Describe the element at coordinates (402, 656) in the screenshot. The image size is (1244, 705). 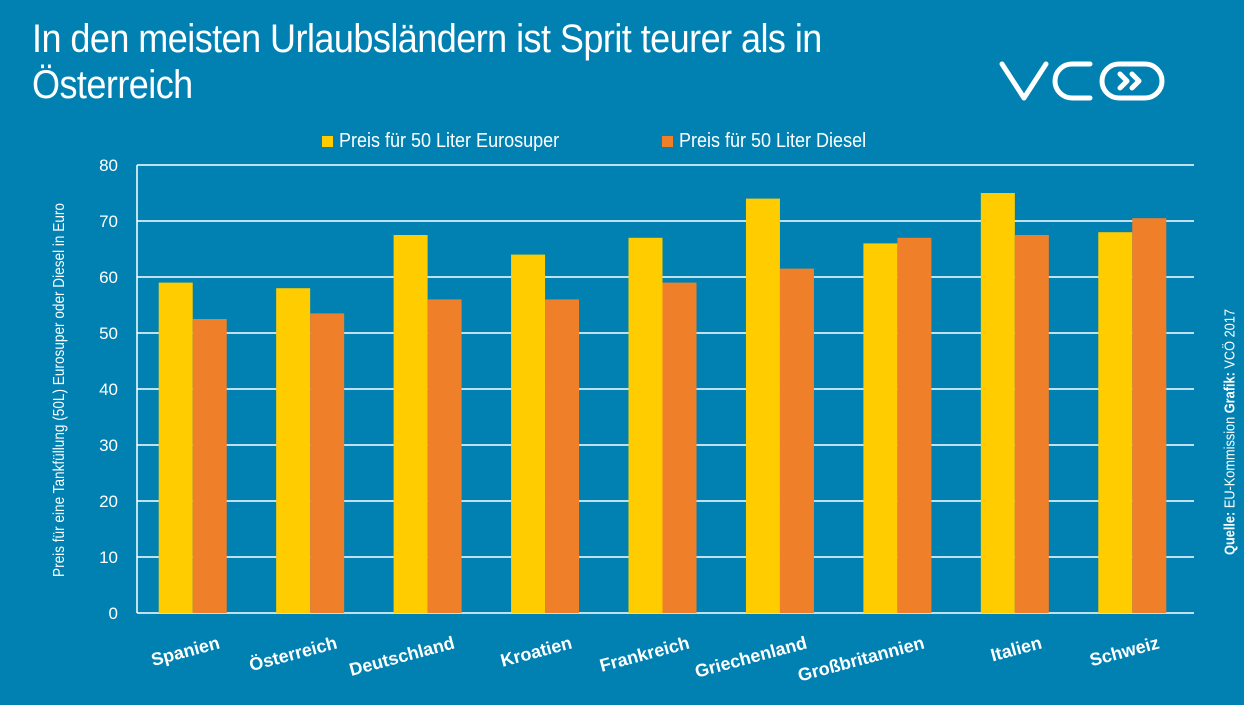
I see `category-label: Deutschland` at that location.